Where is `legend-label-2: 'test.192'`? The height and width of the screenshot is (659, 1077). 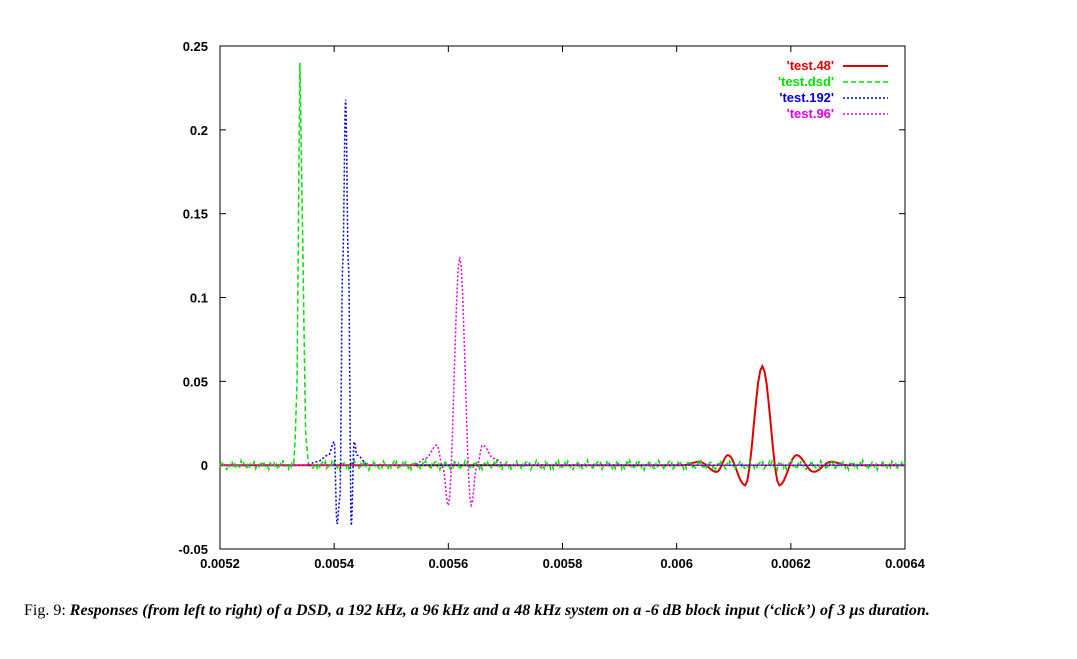 legend-label-2: 'test.192' is located at coordinates (806, 97).